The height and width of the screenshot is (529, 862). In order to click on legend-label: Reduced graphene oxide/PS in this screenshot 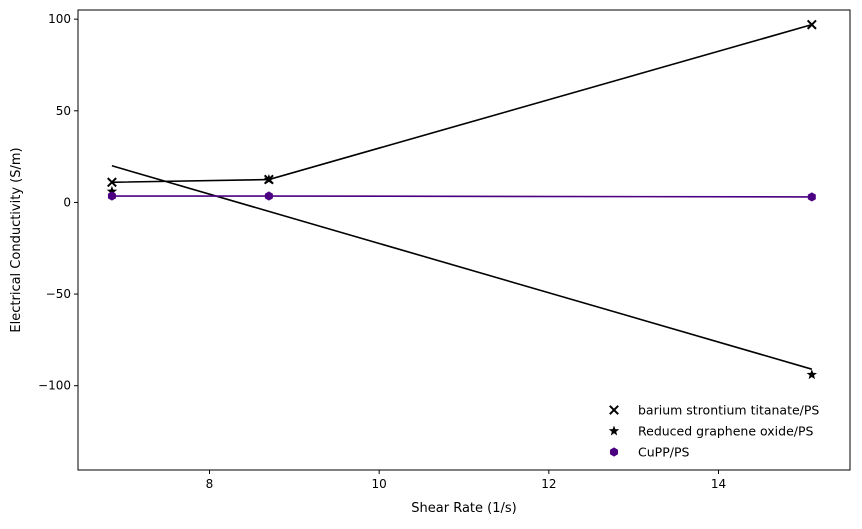, I will do `click(726, 431)`.